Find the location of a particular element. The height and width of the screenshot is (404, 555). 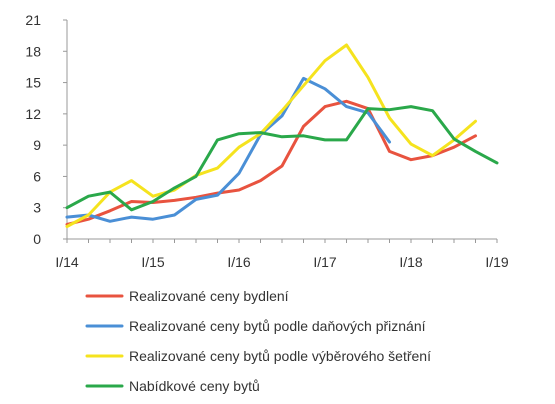

x-tick-label: I/17 is located at coordinates (325, 262).